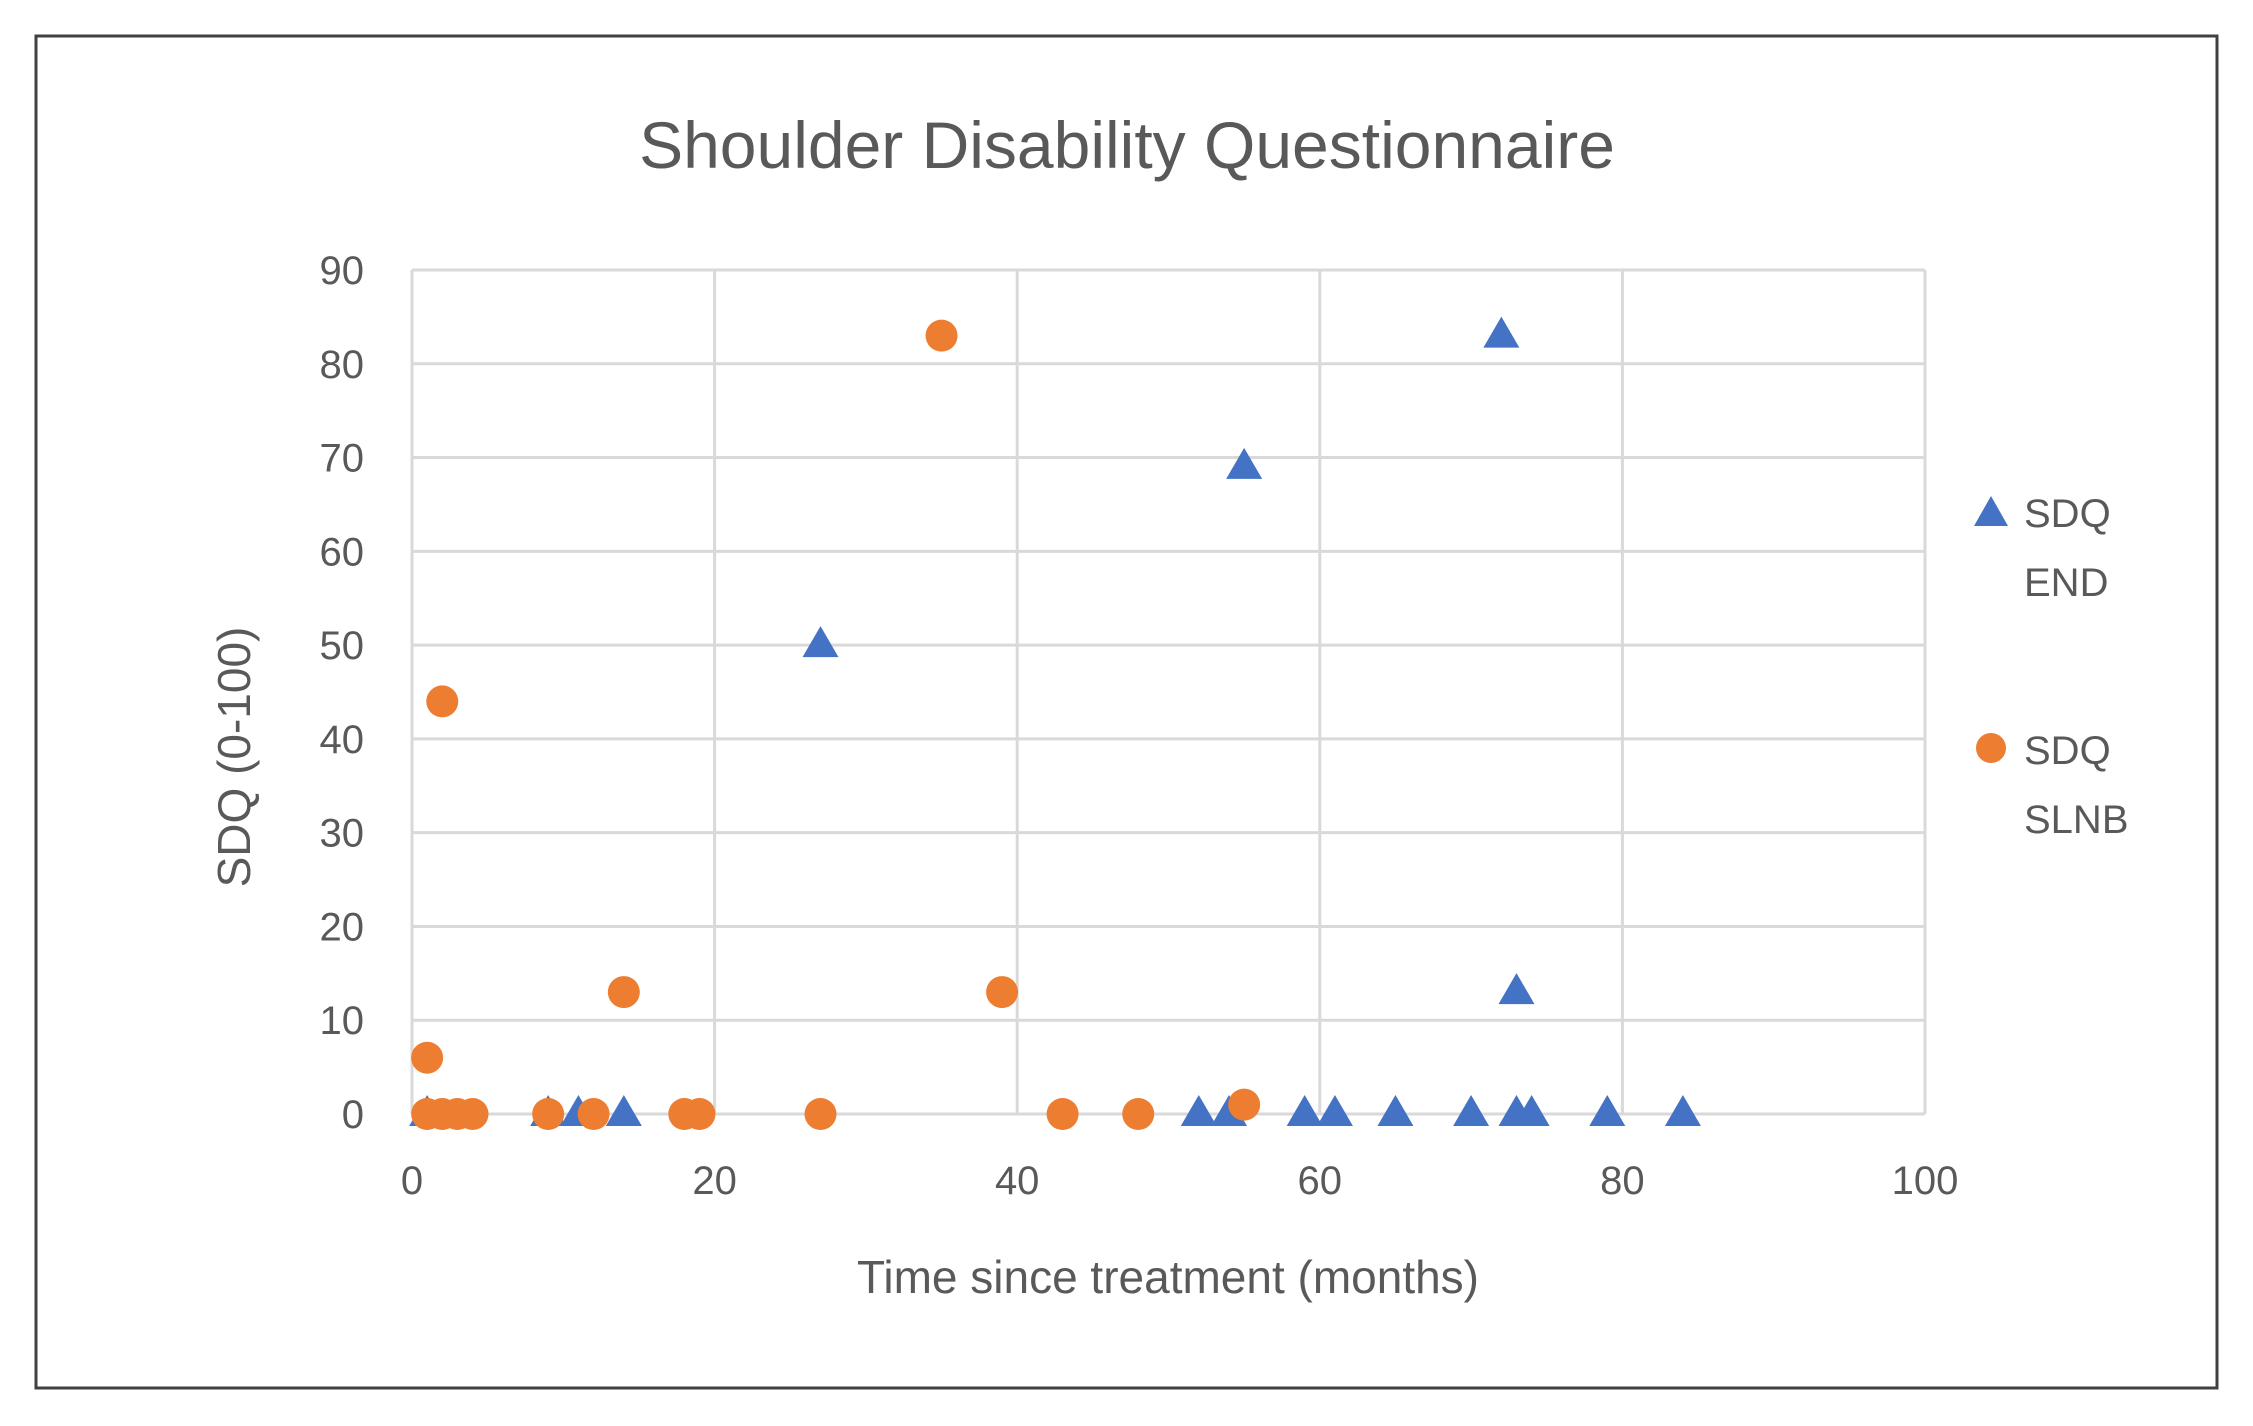 This screenshot has height=1426, width=2253. I want to click on y-tick-label: 40, so click(342, 740).